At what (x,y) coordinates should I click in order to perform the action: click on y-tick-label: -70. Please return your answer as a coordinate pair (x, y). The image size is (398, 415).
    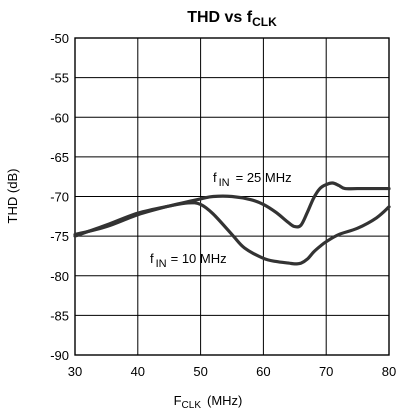
    Looking at the image, I should click on (59, 197).